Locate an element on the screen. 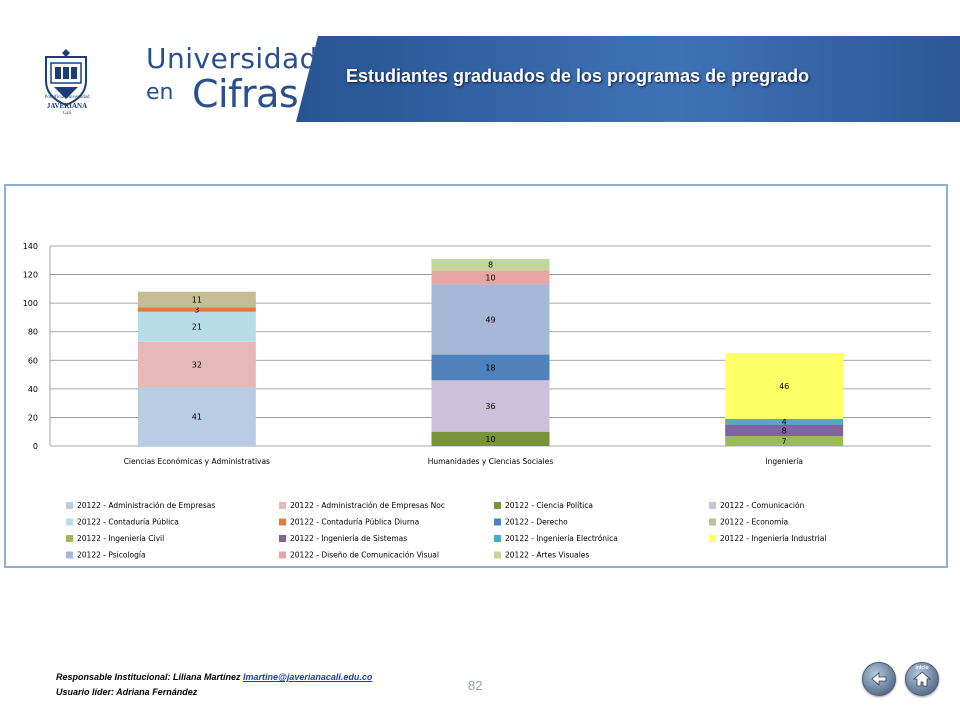  legend-label: 20122 - Ingeniería Industrial is located at coordinates (773, 538).